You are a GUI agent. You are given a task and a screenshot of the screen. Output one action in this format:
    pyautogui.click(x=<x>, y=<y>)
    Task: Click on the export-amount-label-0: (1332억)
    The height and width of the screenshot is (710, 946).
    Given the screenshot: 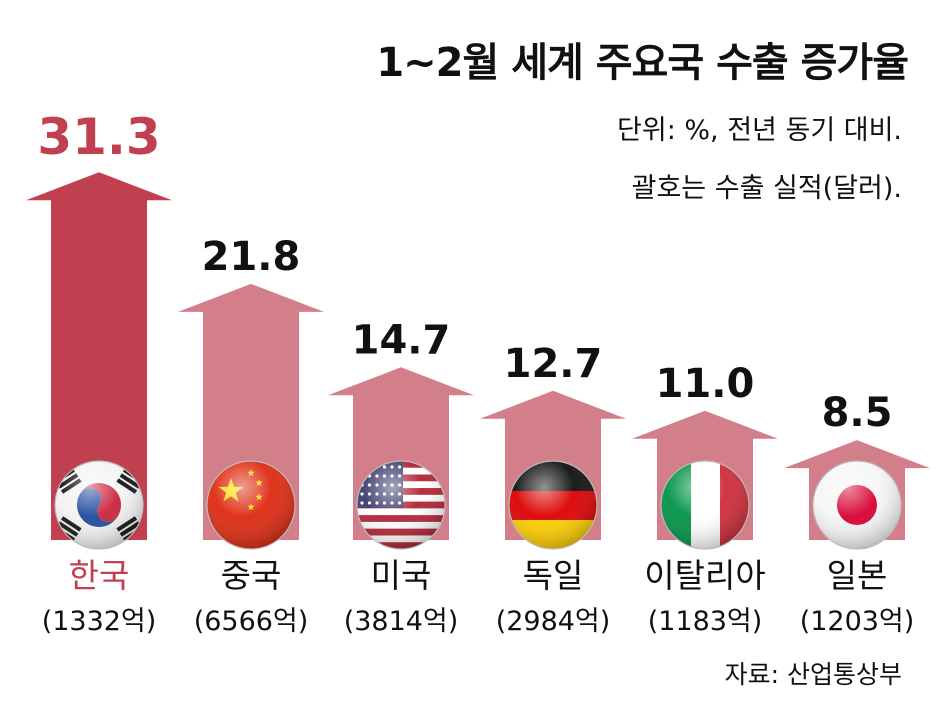 What is the action you would take?
    pyautogui.click(x=99, y=621)
    